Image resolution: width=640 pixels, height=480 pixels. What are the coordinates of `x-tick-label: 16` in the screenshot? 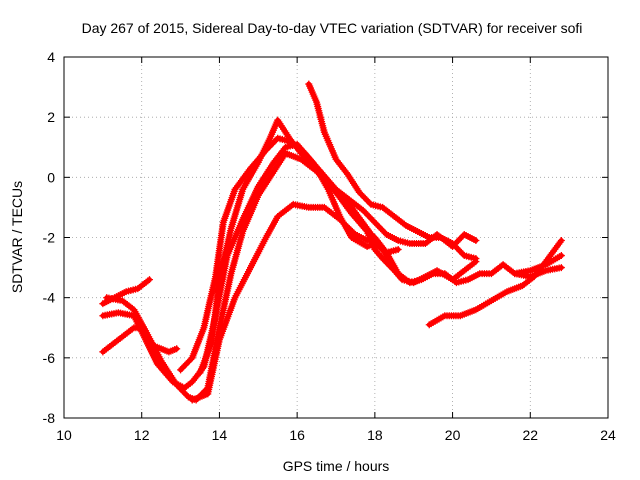 It's located at (297, 435).